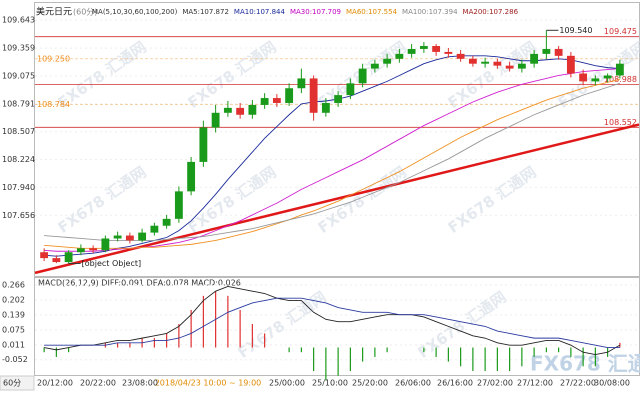 This screenshot has width=640, height=400. I want to click on x-tick-label: 30/08:00, so click(612, 383).